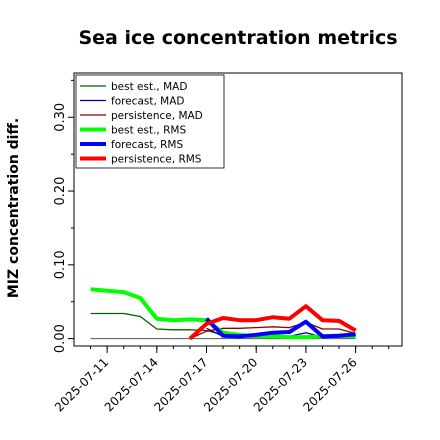  What do you see at coordinates (148, 131) in the screenshot?
I see `legend-label-3: best est., RMS` at bounding box center [148, 131].